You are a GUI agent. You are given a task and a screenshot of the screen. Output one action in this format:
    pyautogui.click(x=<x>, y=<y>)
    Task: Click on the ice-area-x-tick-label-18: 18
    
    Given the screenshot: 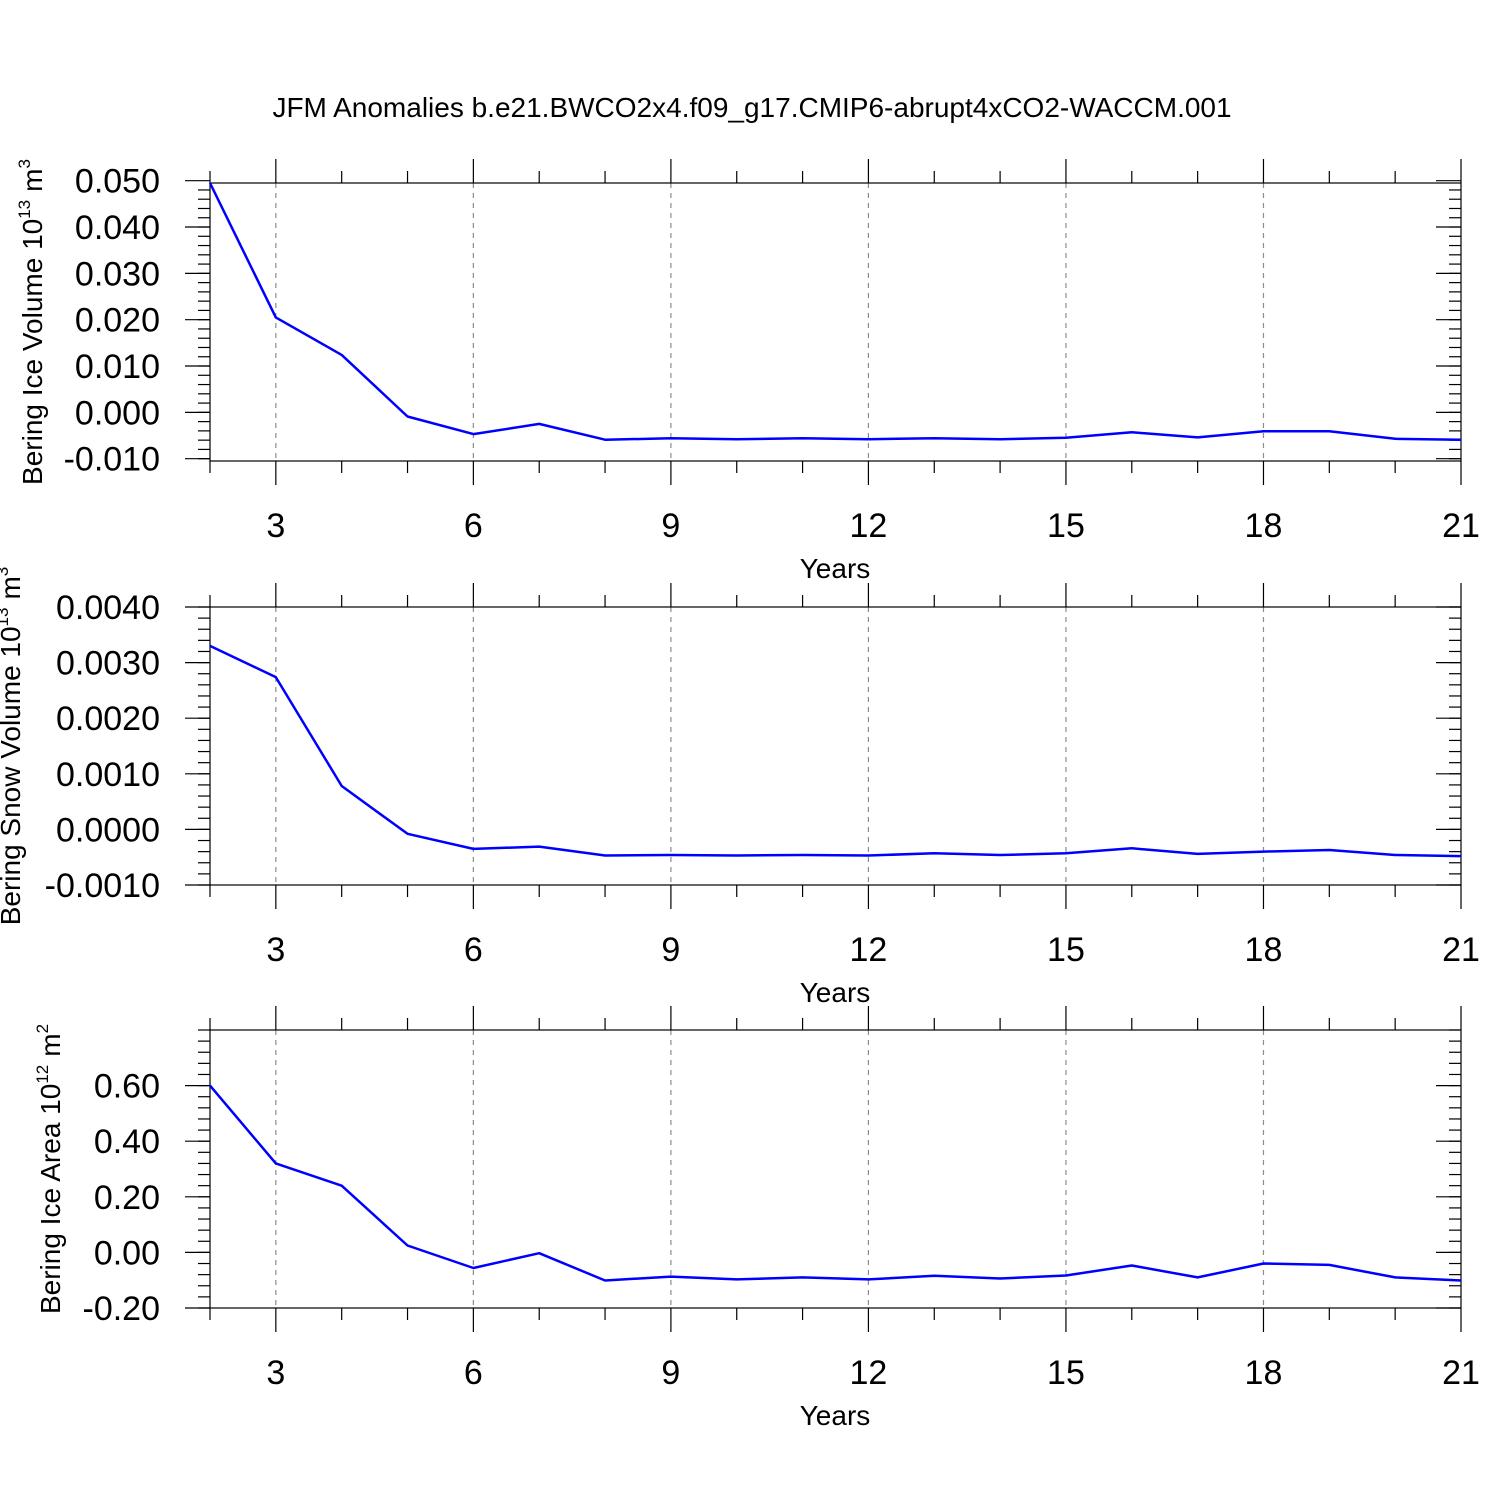 What is the action you would take?
    pyautogui.click(x=1264, y=1373)
    